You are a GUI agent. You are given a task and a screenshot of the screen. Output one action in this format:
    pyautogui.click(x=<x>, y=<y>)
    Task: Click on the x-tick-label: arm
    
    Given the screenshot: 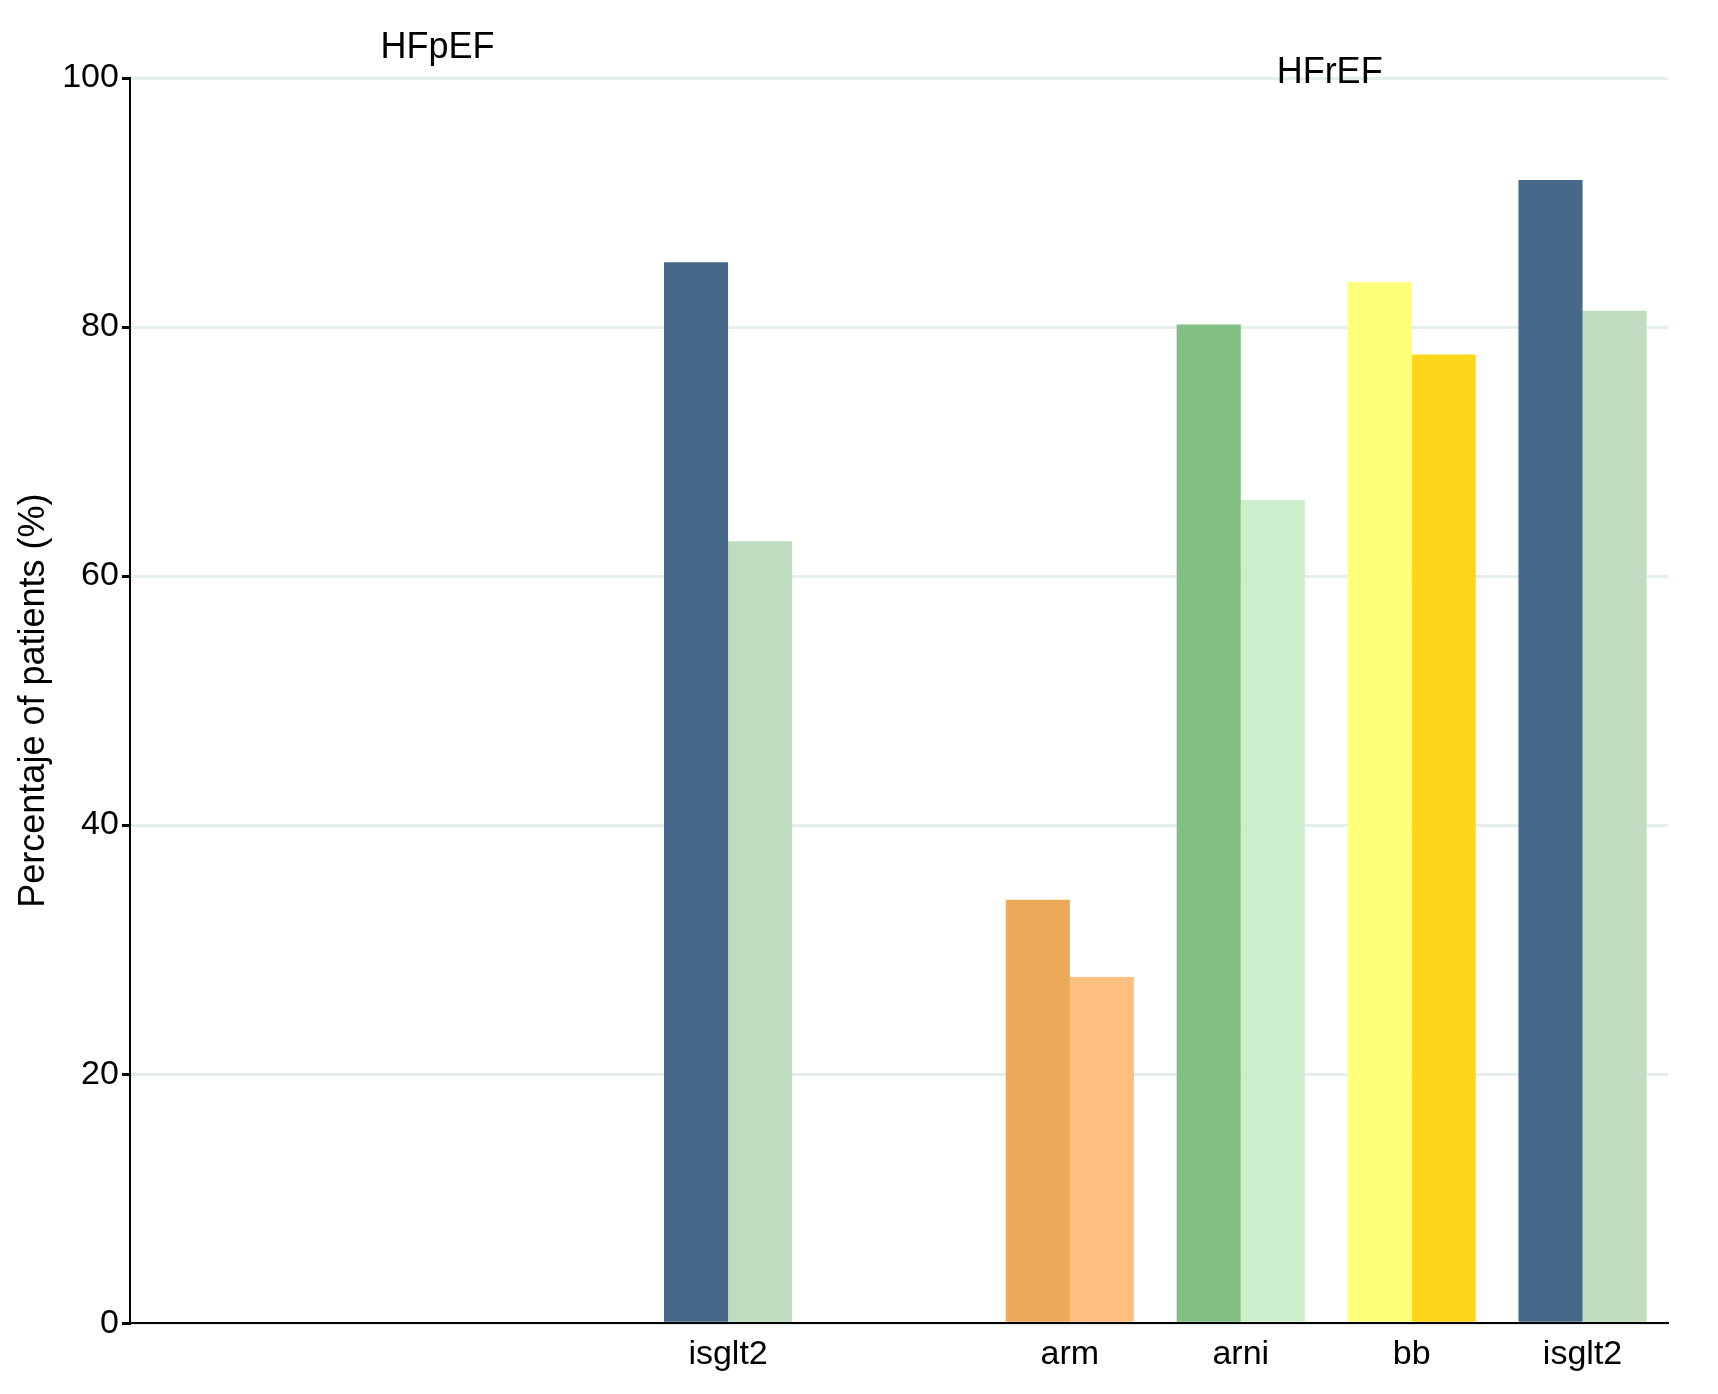 What is the action you would take?
    pyautogui.click(x=1070, y=1351)
    